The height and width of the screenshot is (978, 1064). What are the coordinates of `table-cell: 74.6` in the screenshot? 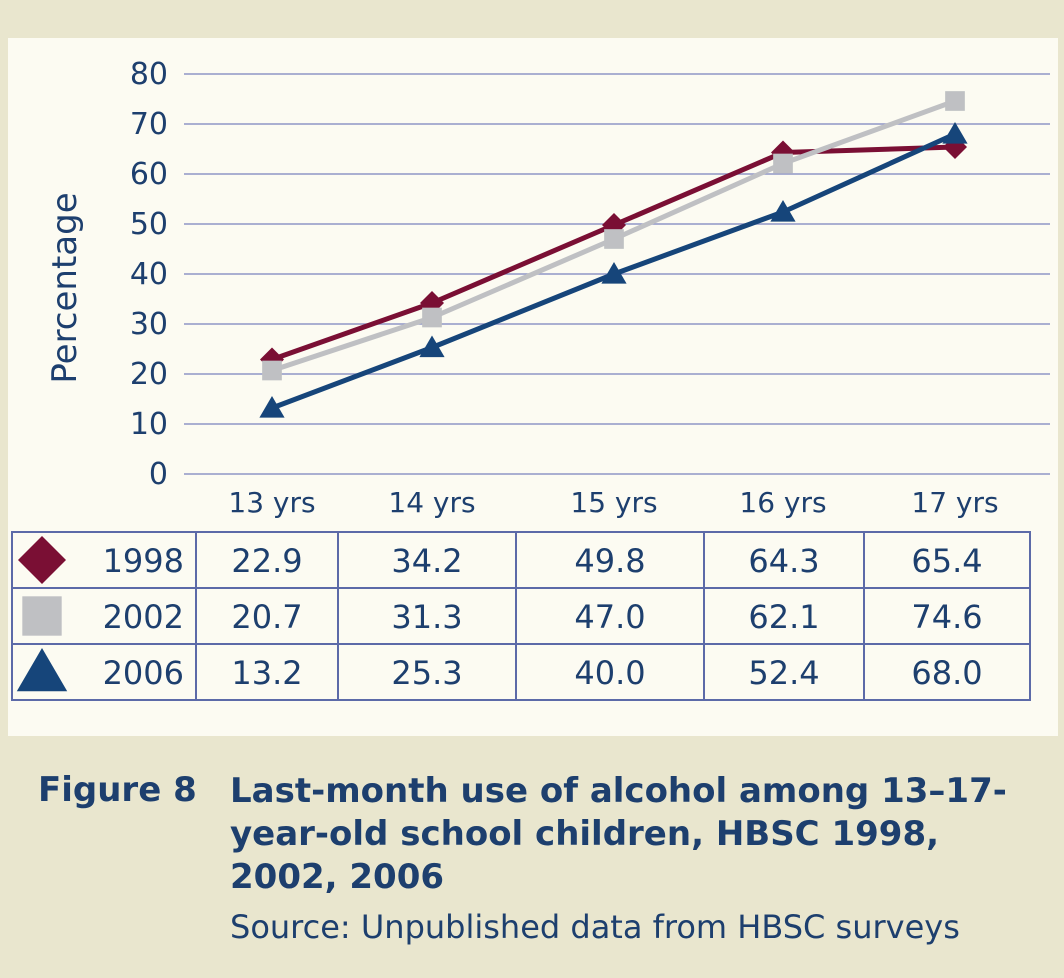 It's located at (946, 617).